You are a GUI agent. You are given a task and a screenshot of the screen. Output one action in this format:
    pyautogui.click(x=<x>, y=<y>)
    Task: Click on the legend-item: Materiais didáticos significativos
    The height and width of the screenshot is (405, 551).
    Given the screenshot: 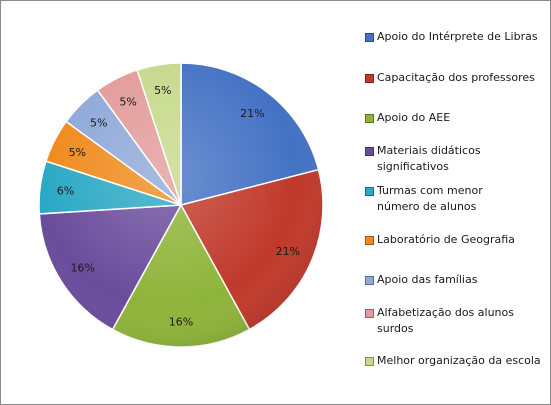 What is the action you would take?
    pyautogui.click(x=458, y=159)
    